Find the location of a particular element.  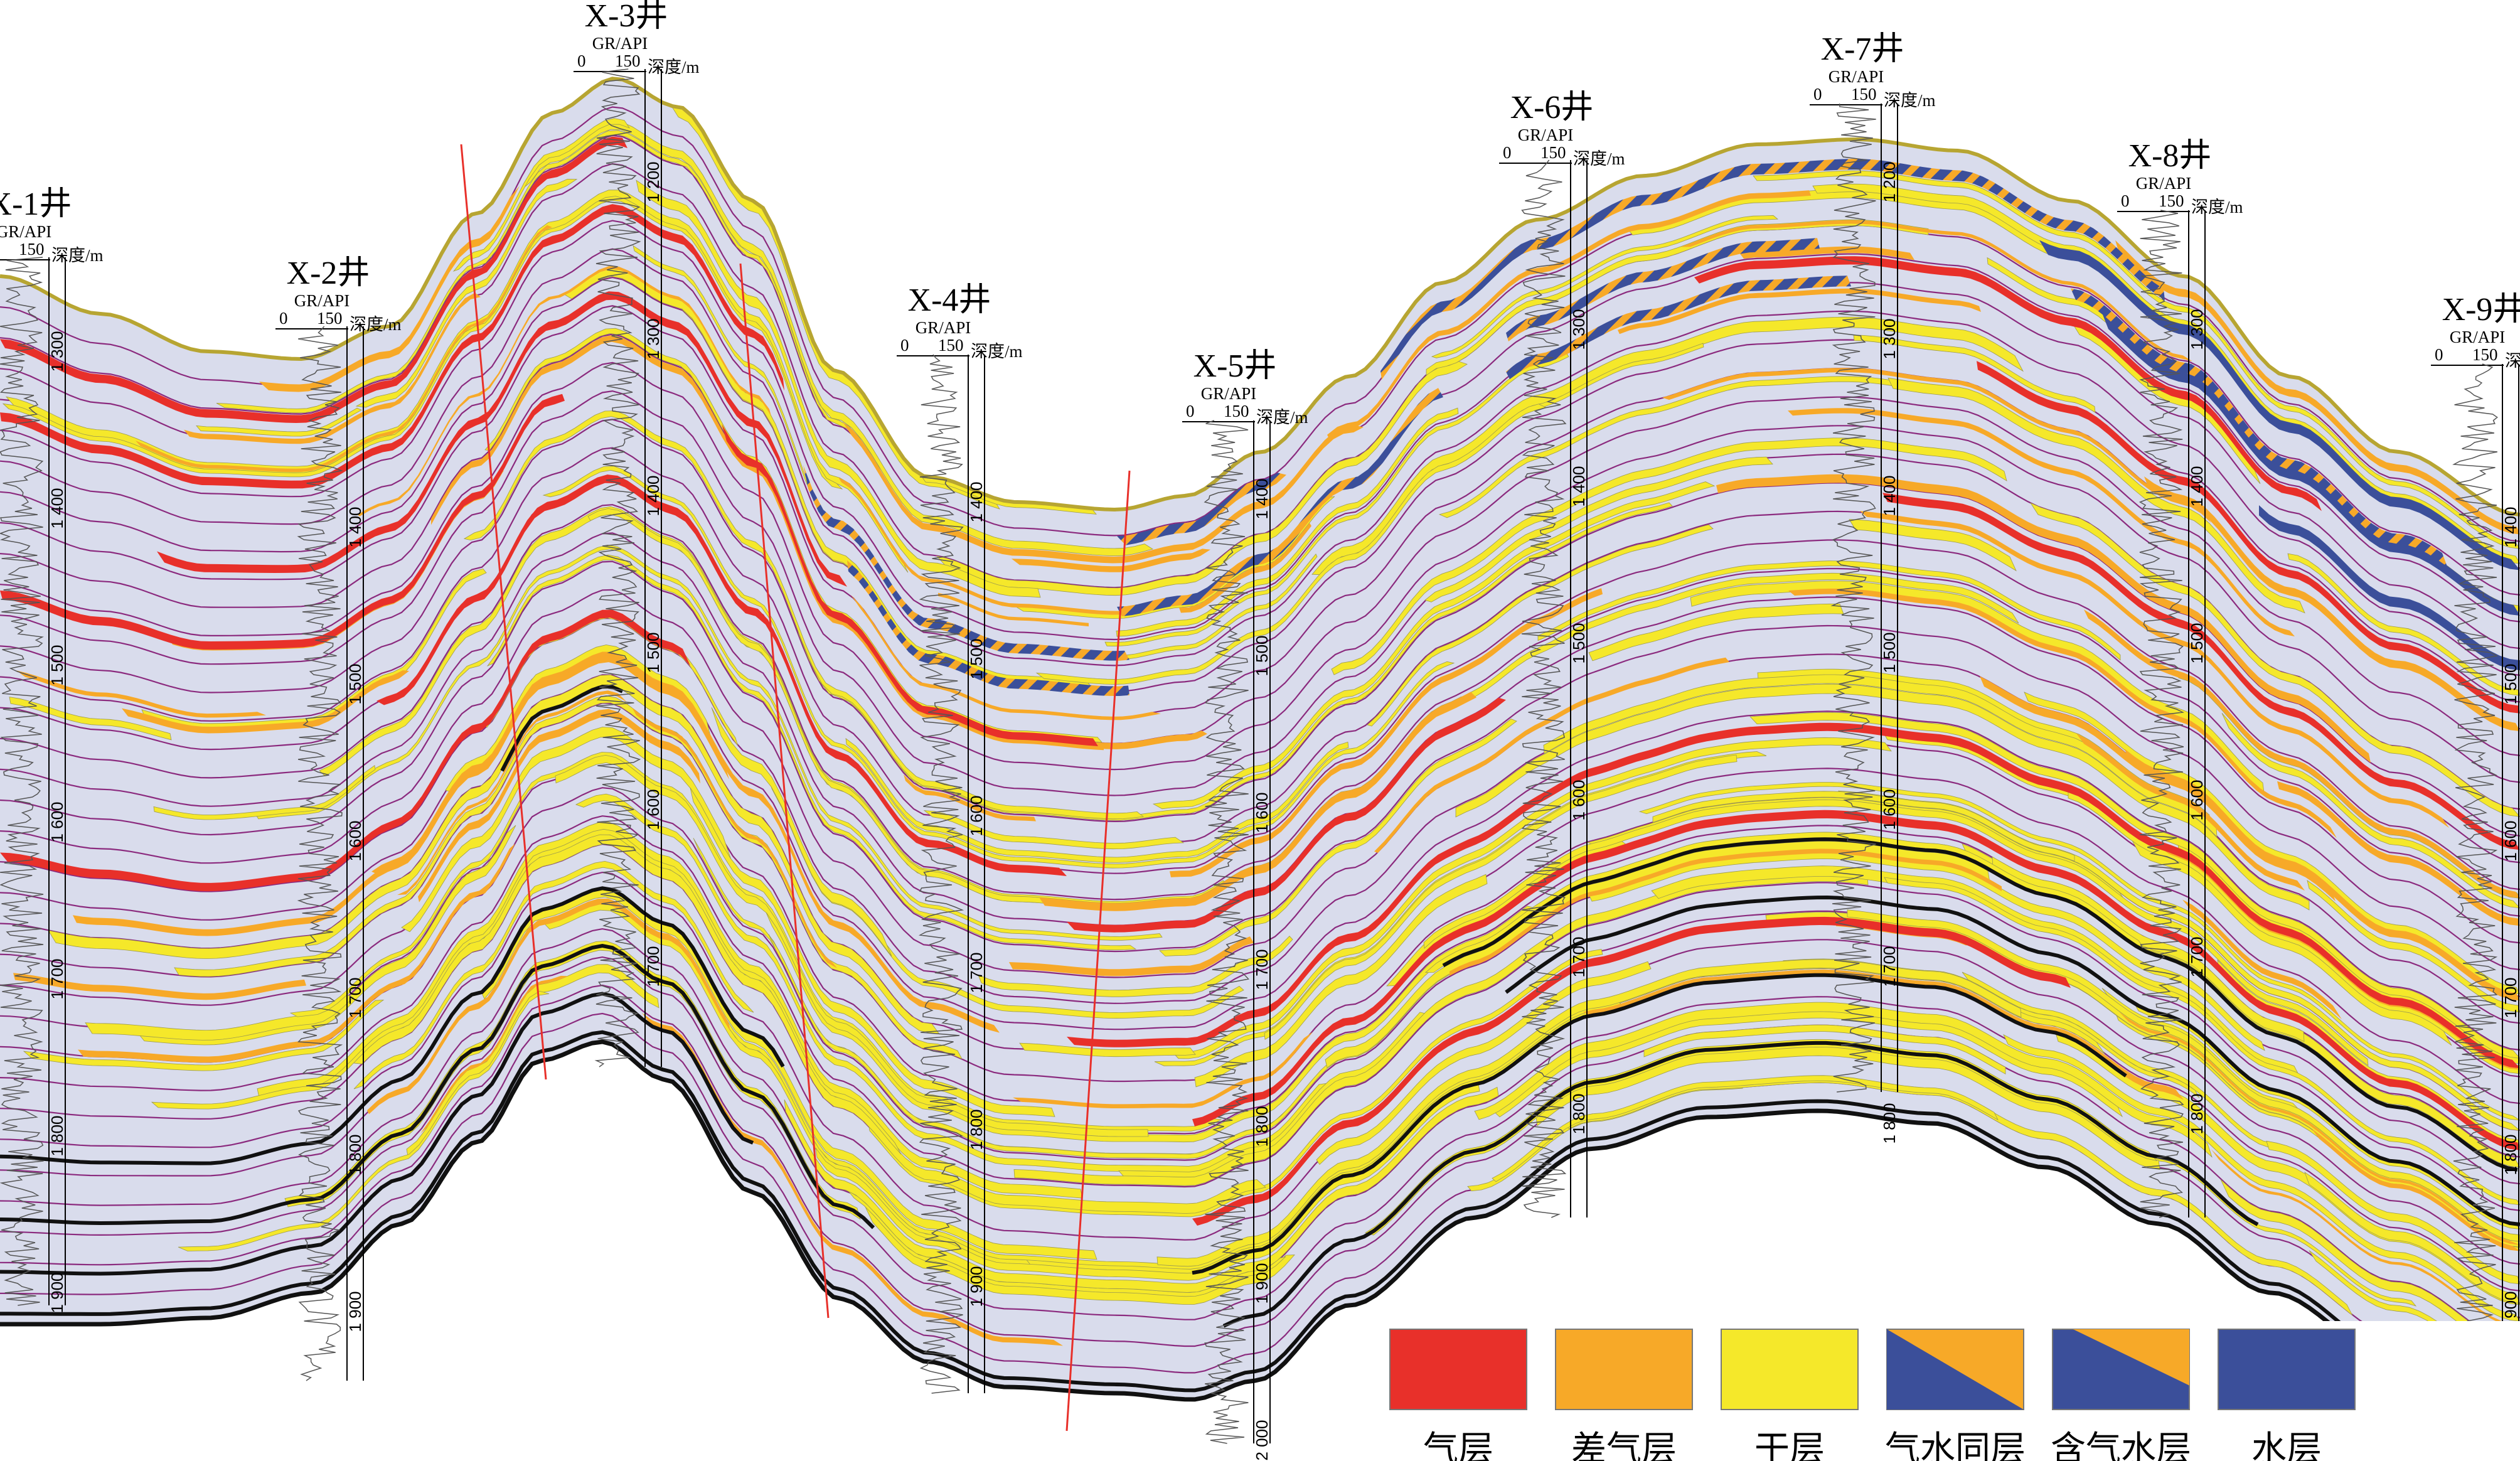

well-name: X-6井 is located at coordinates (1552, 108).